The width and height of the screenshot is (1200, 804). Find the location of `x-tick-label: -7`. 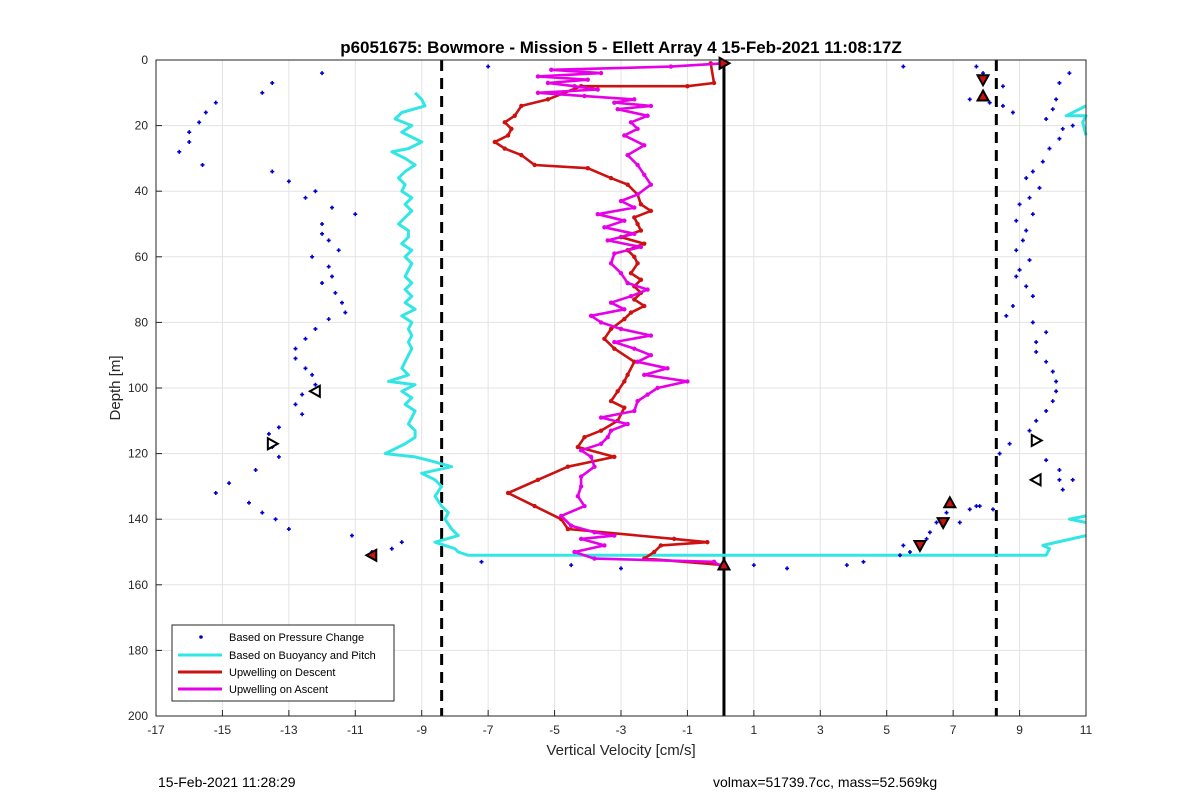

x-tick-label: -7 is located at coordinates (488, 730).